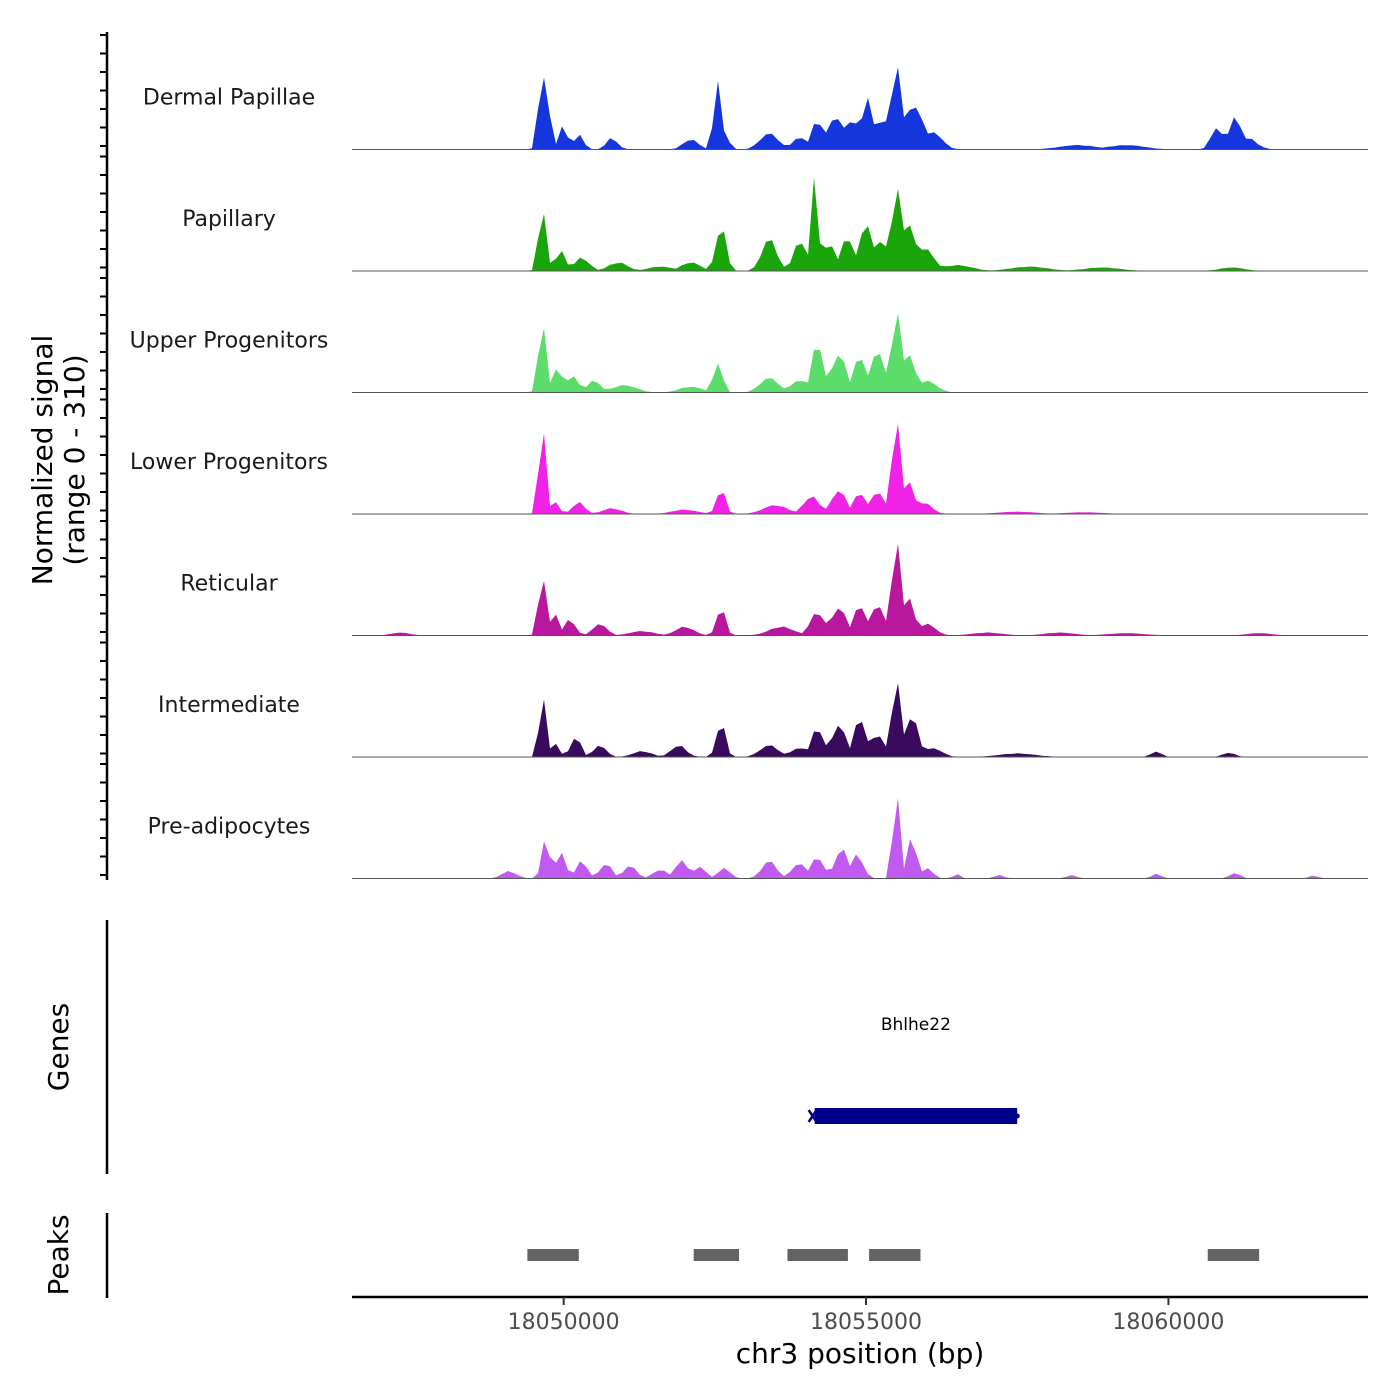 The height and width of the screenshot is (1400, 1400). Describe the element at coordinates (229, 705) in the screenshot. I see `track-label: Intermediate` at that location.